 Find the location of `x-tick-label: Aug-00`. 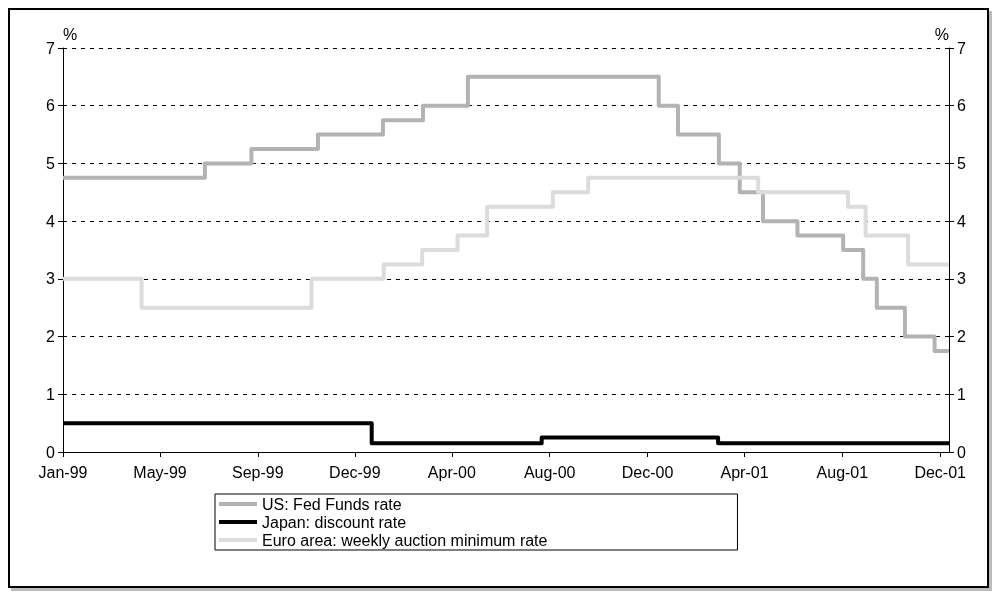

x-tick-label: Aug-00 is located at coordinates (549, 472).